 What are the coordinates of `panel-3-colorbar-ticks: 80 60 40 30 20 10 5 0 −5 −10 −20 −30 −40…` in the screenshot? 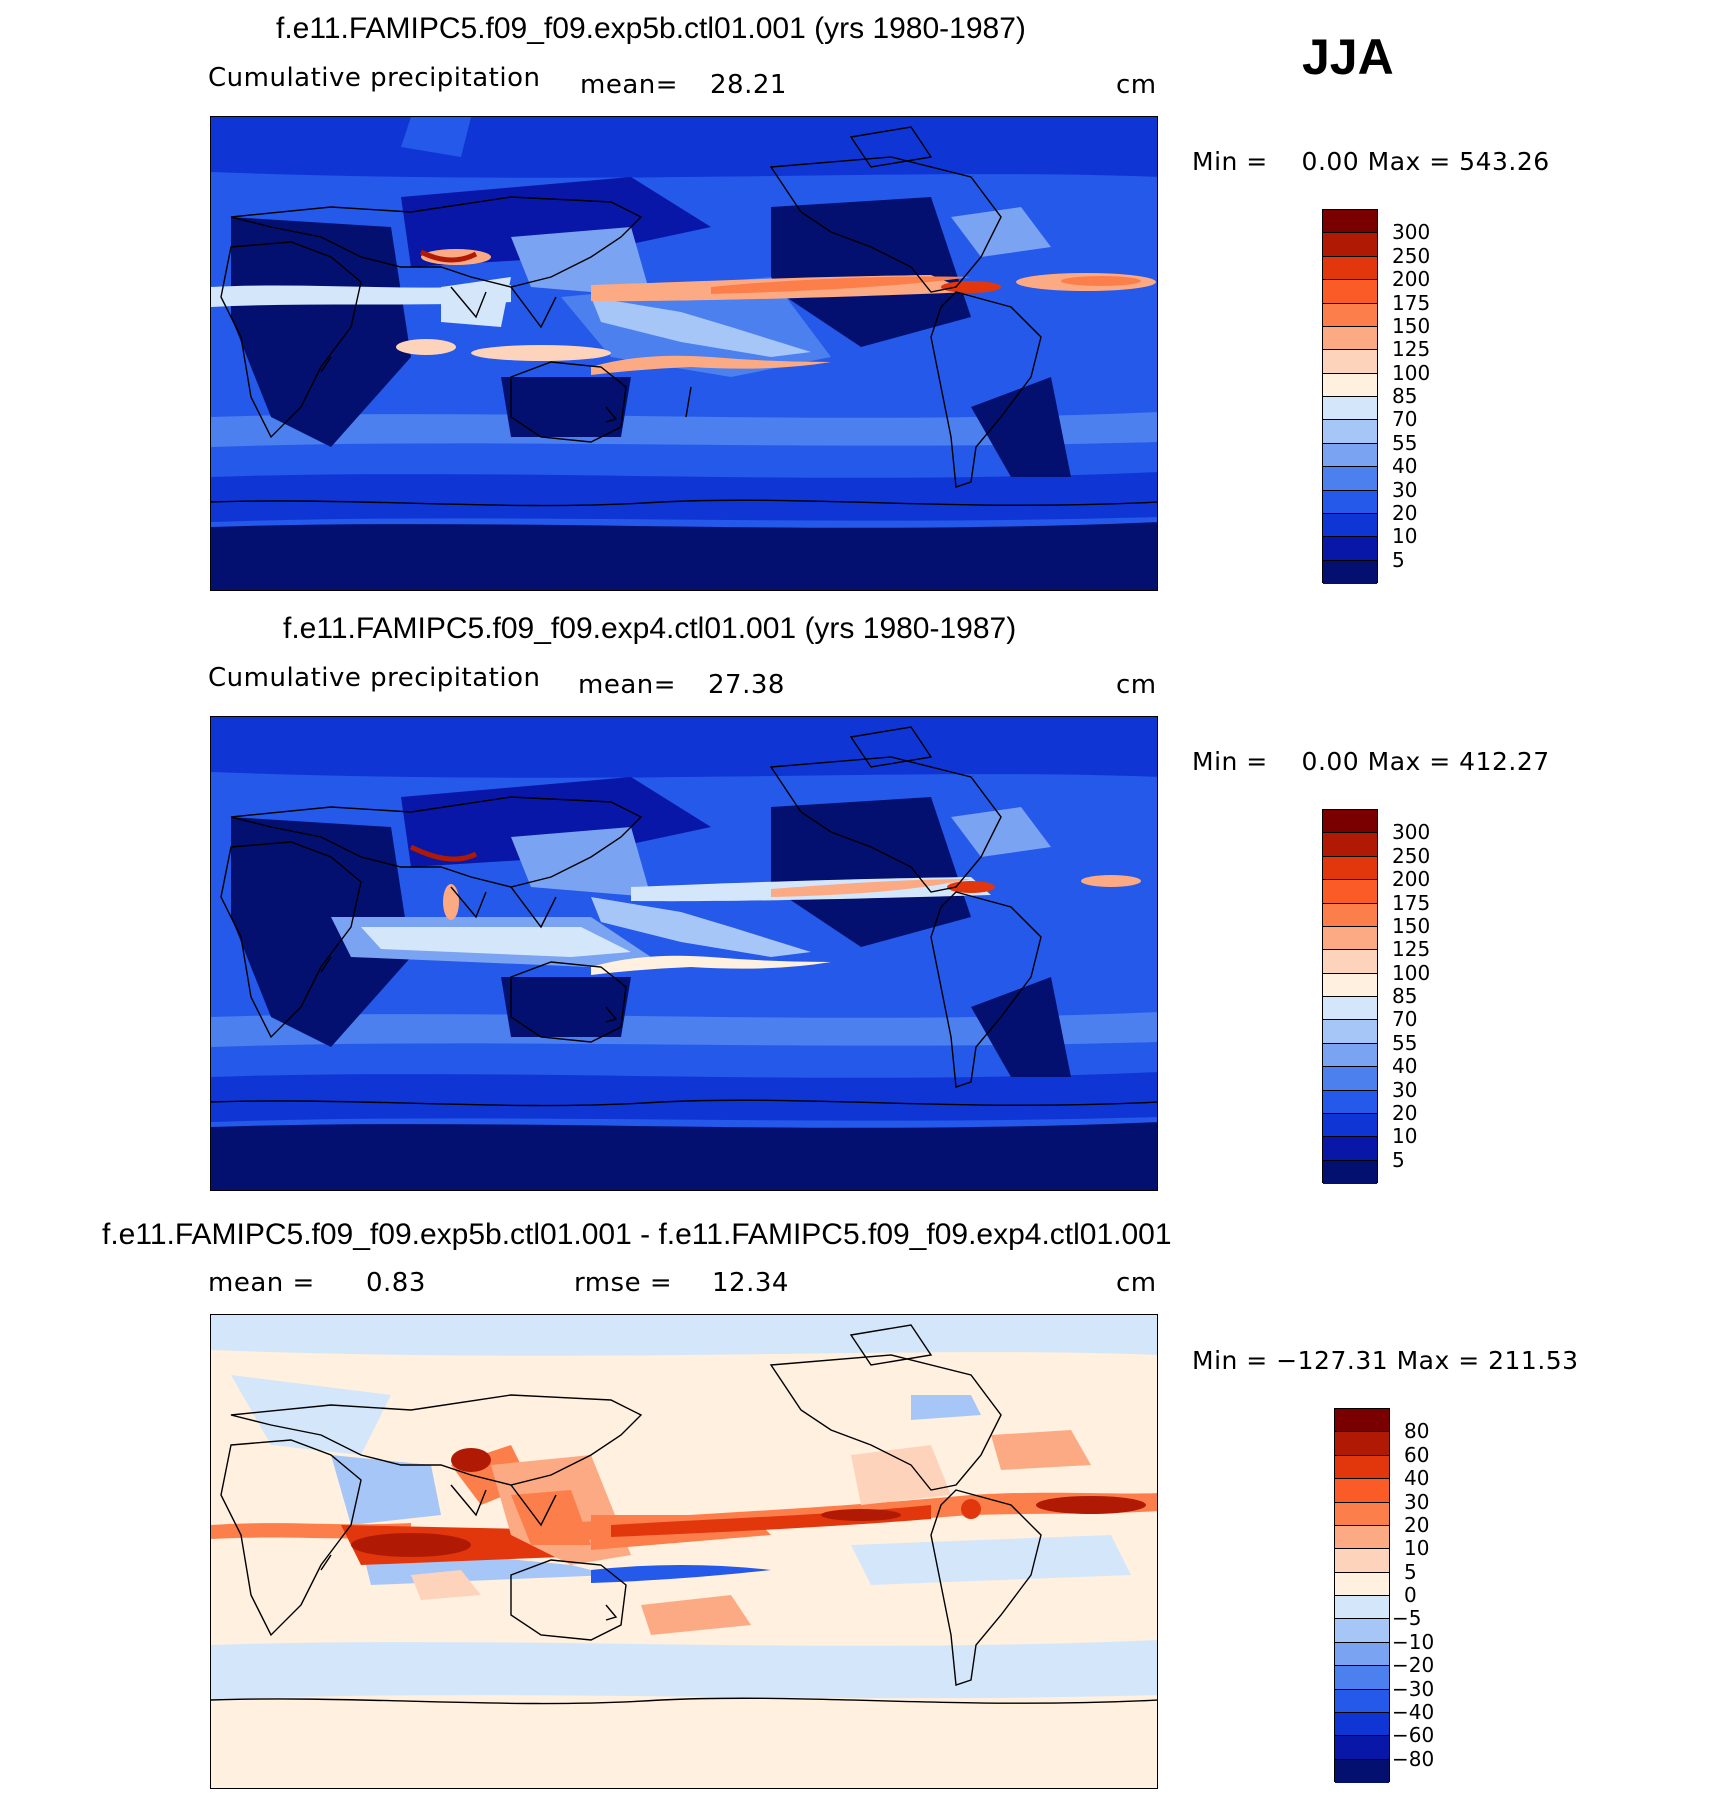 It's located at (1443, 1595).